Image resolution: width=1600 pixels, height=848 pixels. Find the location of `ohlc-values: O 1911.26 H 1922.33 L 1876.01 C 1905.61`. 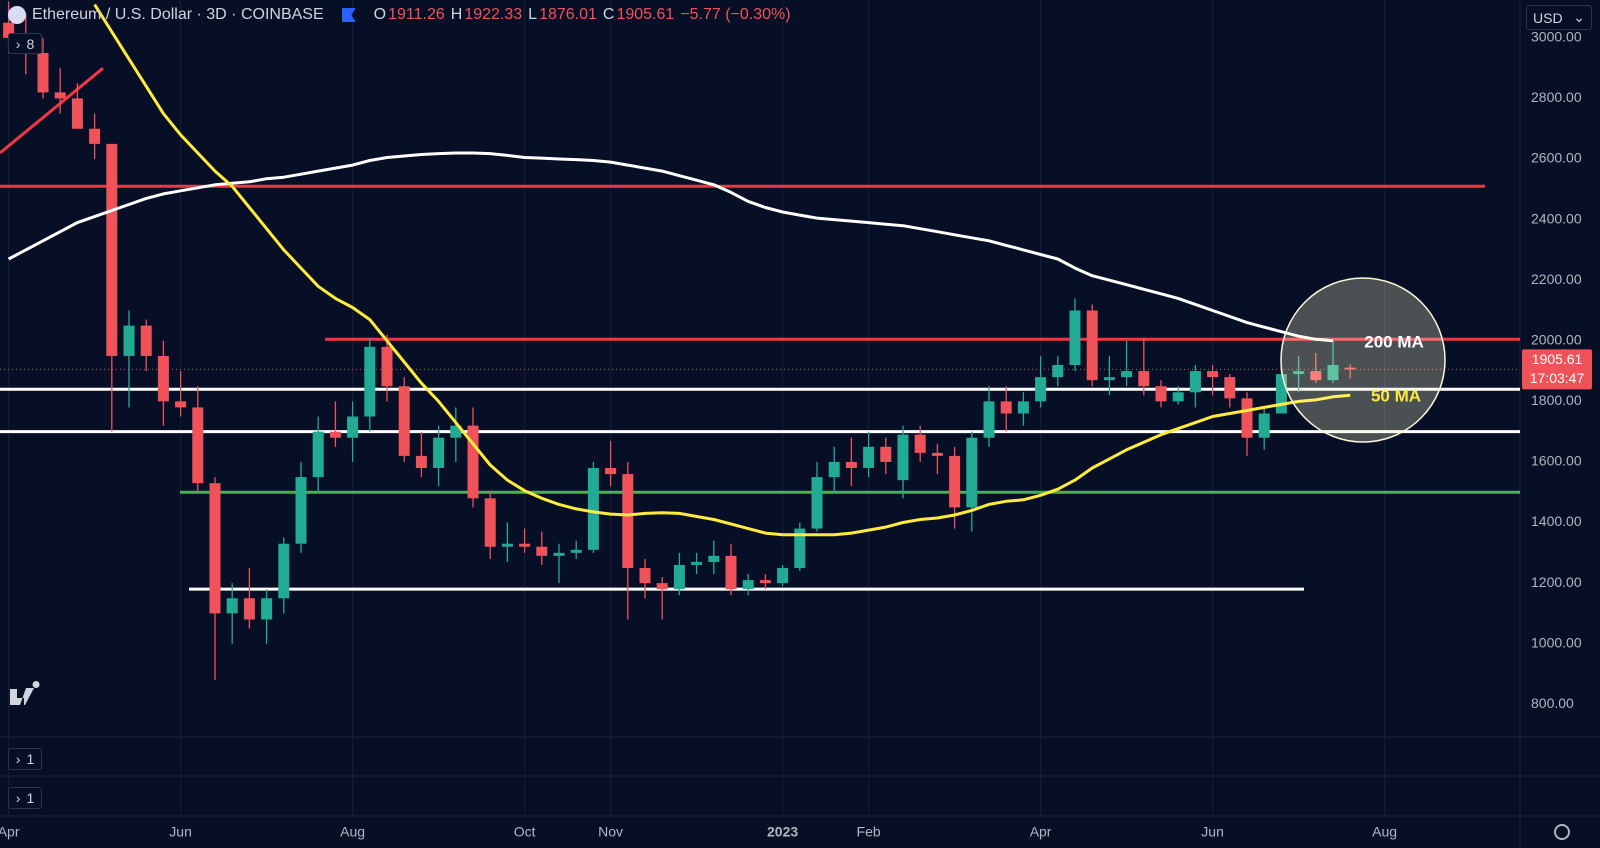

ohlc-values: O 1911.26 H 1922.33 L 1876.01 C 1905.61 is located at coordinates (522, 15).